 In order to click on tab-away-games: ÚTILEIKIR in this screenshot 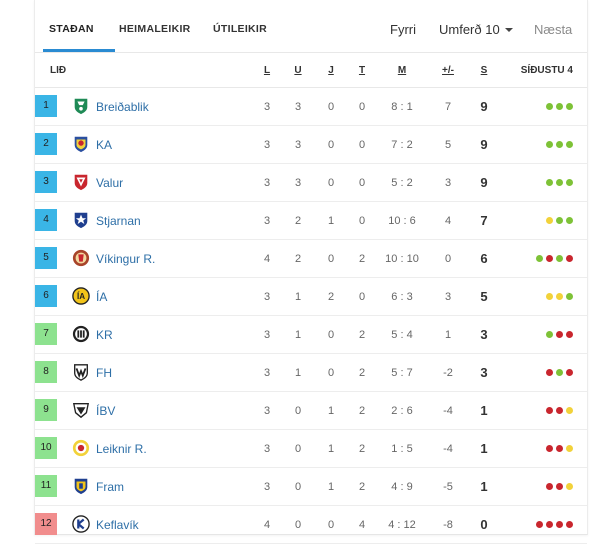, I will do `click(240, 29)`.